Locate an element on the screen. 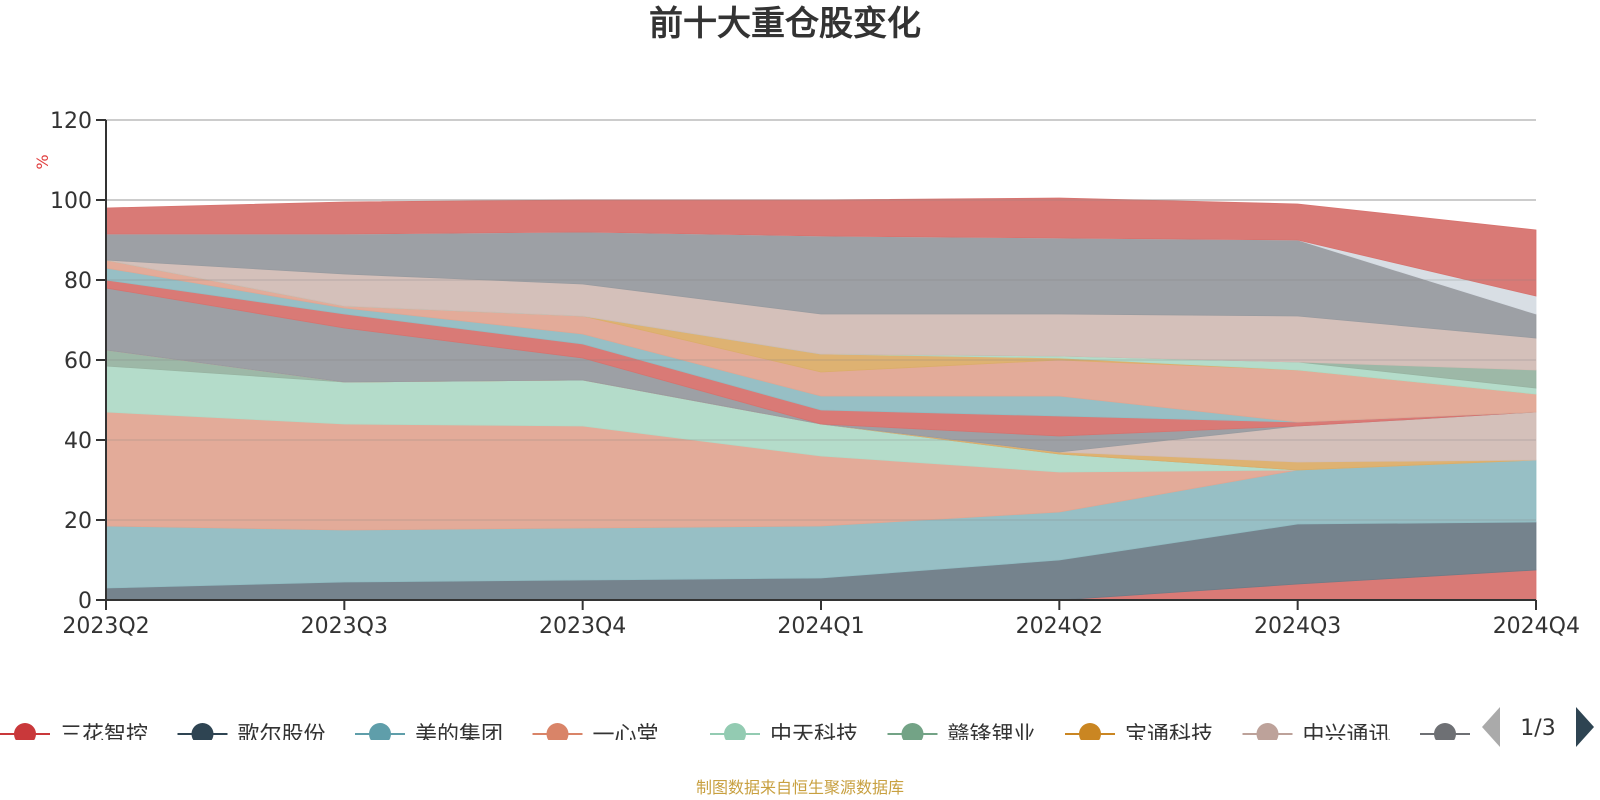  legend-item-3: 一心堂 is located at coordinates (595, 735).